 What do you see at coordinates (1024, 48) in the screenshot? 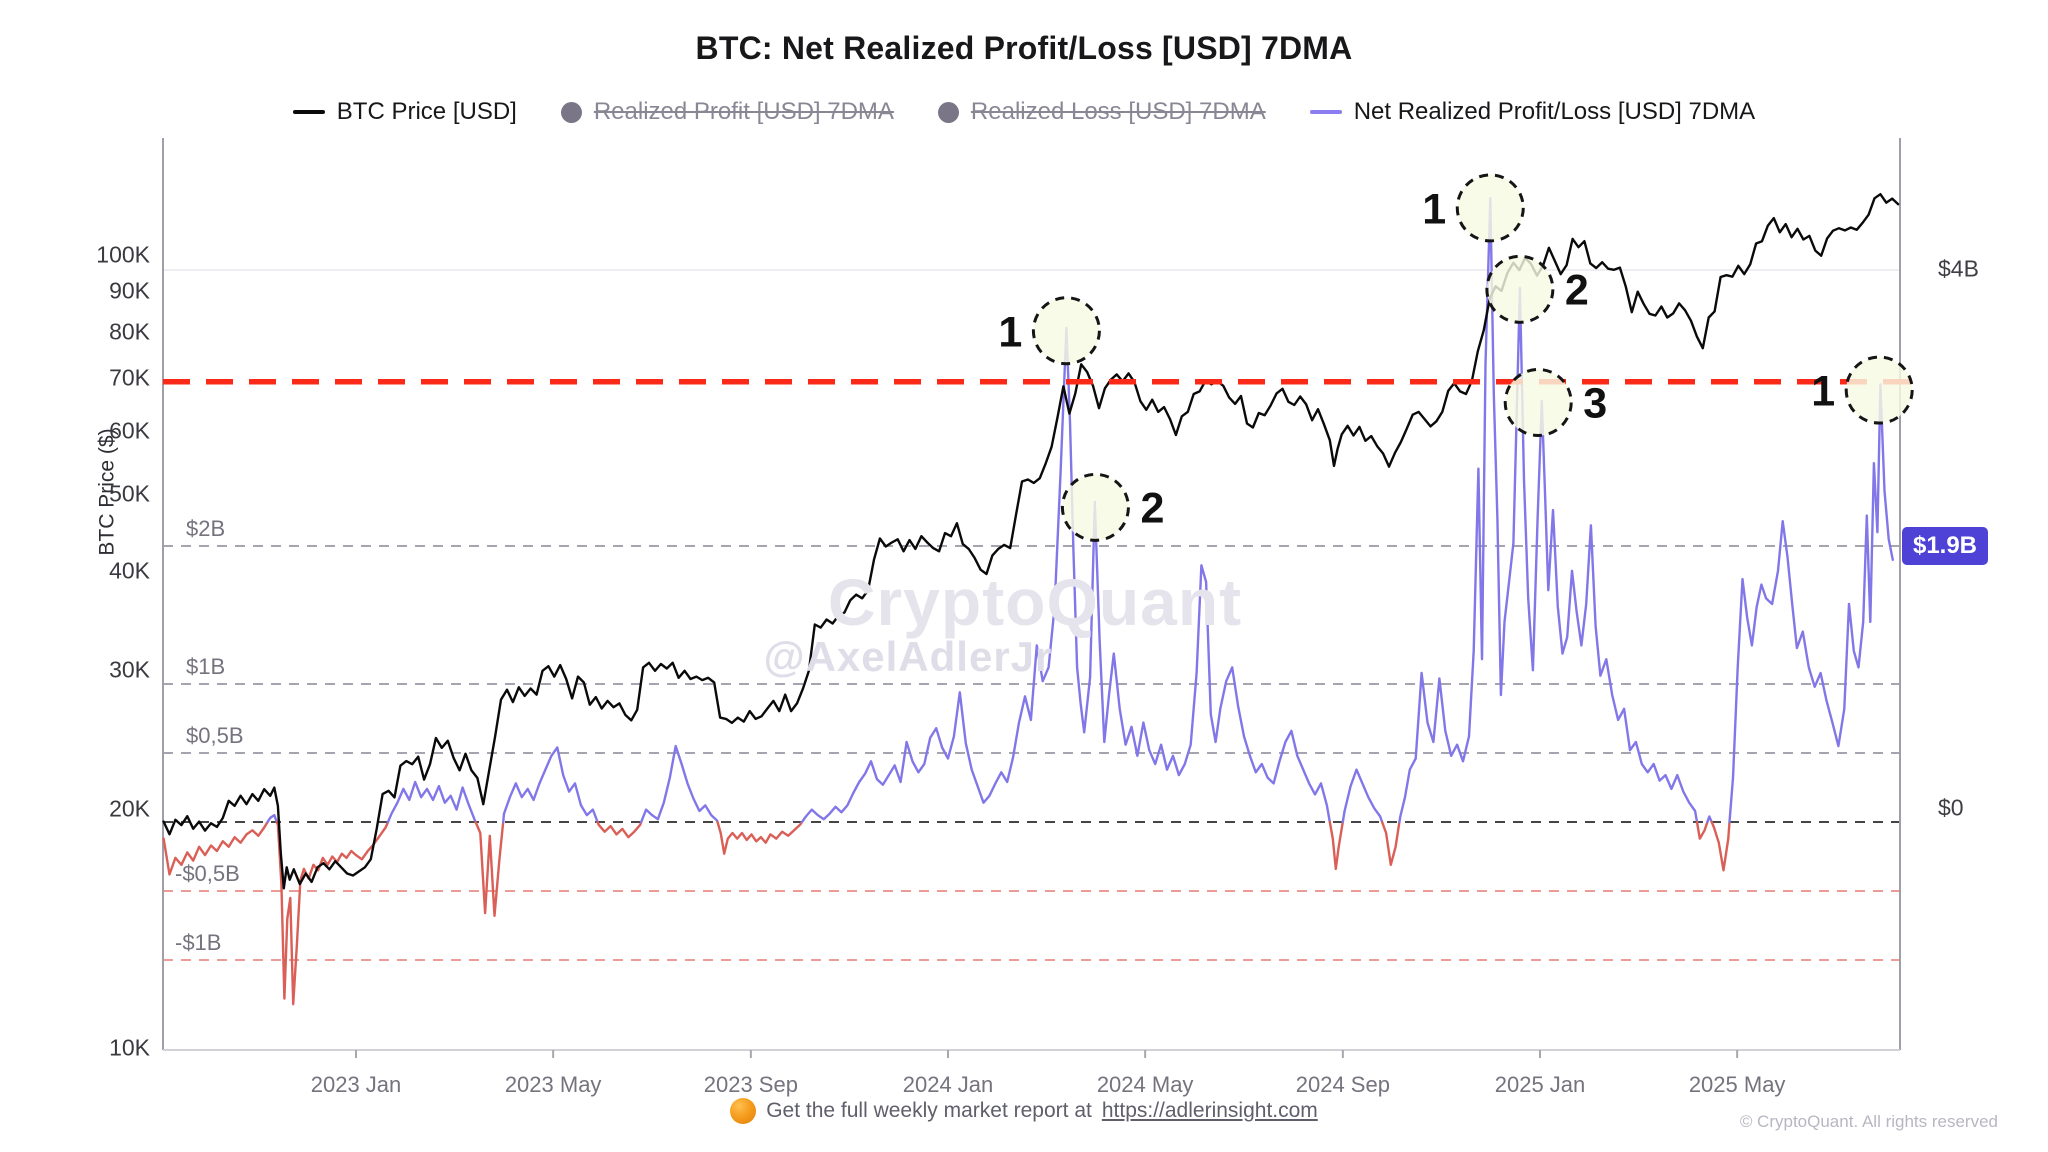
I see `page-title: BTC: Net Realized Profit/Loss [USD] 7DMA` at bounding box center [1024, 48].